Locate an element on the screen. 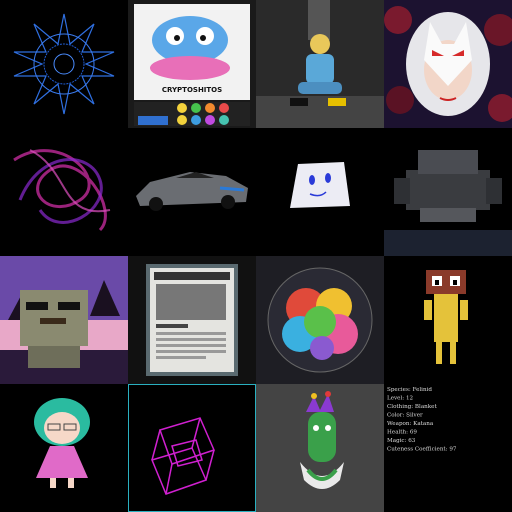 The image size is (512, 512). tile-cube-part is located at coordinates (183, 456).